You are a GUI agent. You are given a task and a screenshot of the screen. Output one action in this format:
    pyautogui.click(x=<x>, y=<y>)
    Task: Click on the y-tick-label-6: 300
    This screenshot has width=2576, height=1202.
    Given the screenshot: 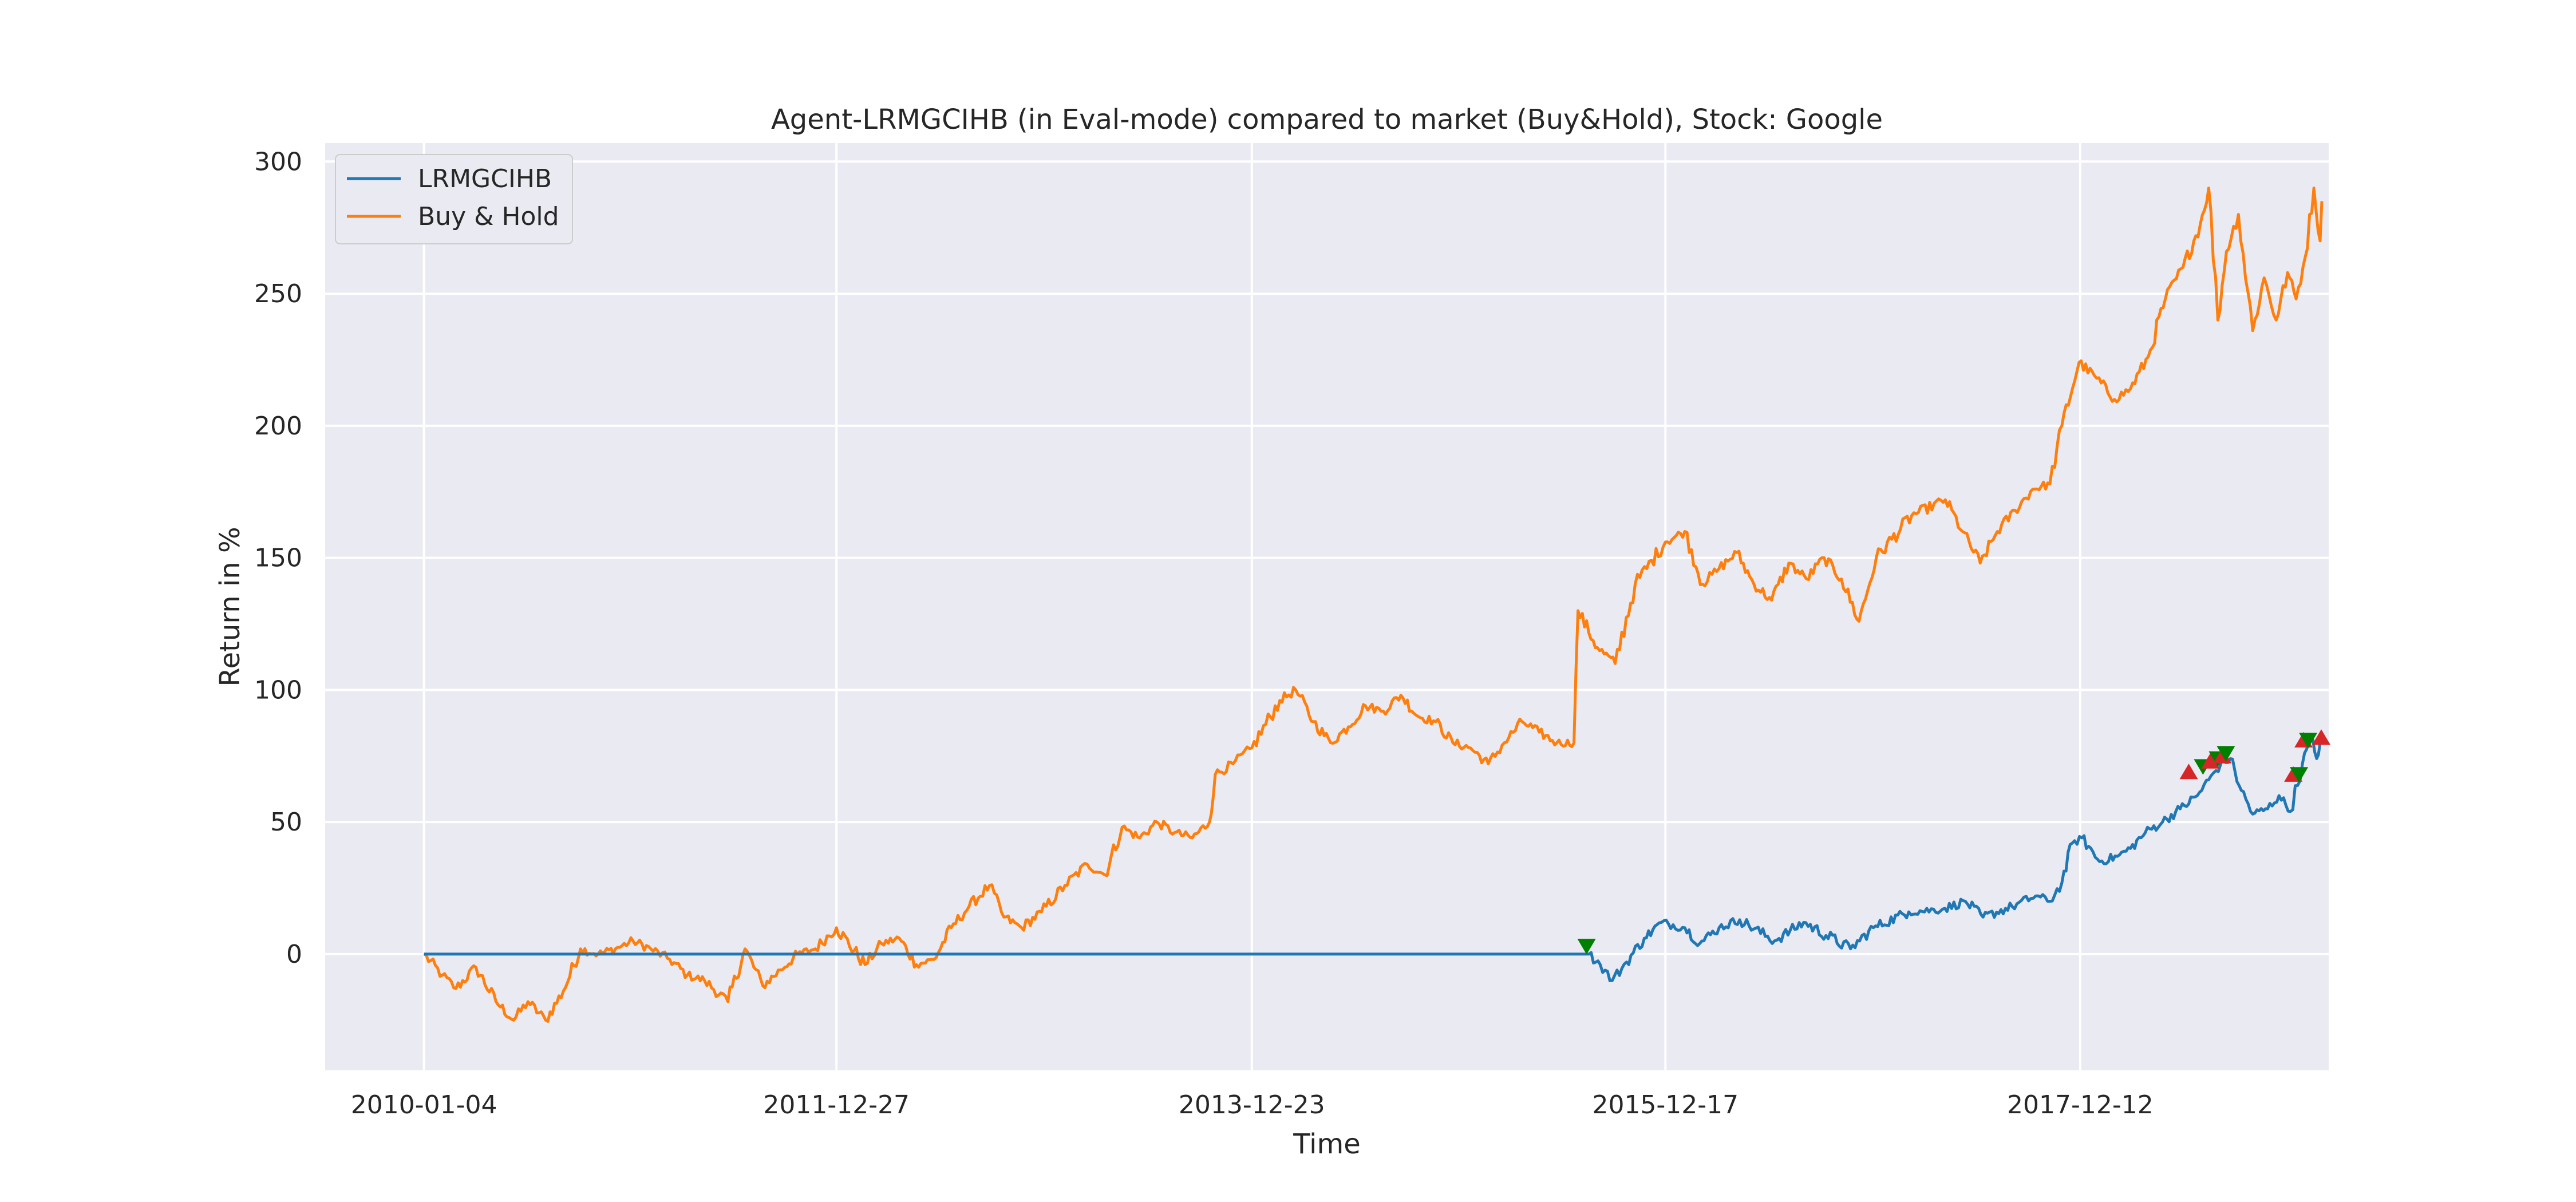 What is the action you would take?
    pyautogui.click(x=278, y=161)
    